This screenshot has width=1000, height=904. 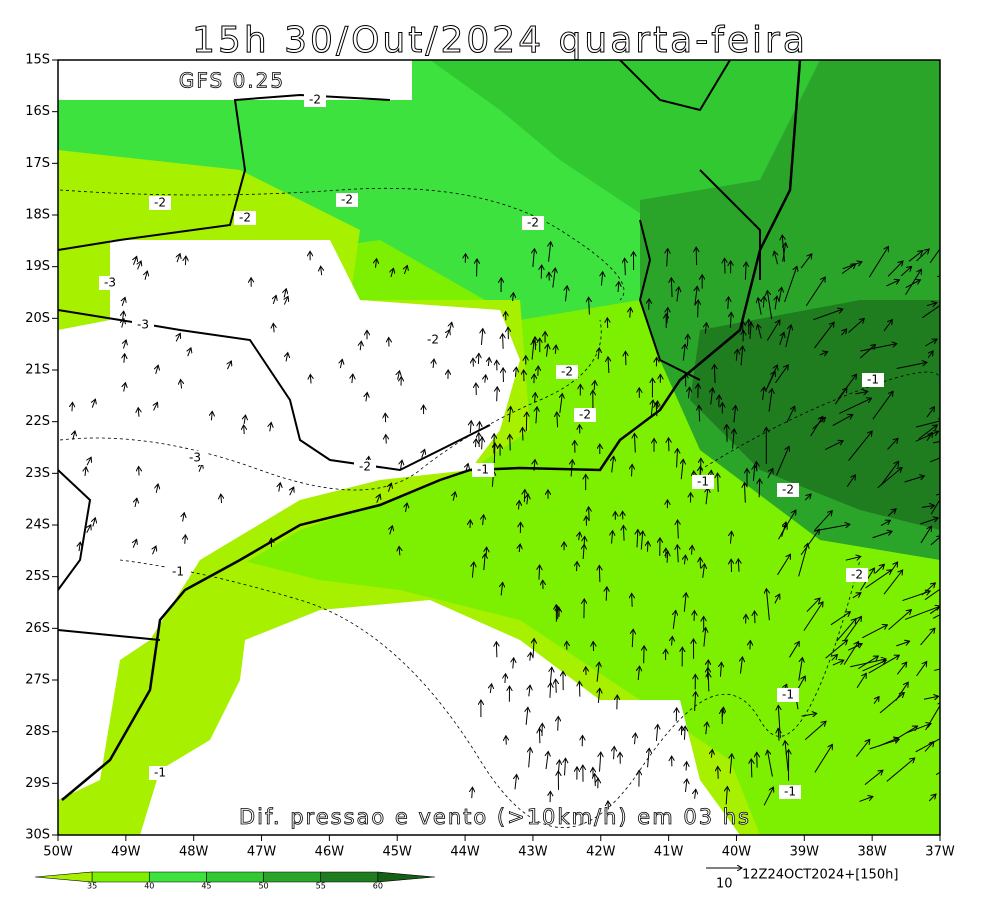 I want to click on lat-label: 16S, so click(x=37, y=111).